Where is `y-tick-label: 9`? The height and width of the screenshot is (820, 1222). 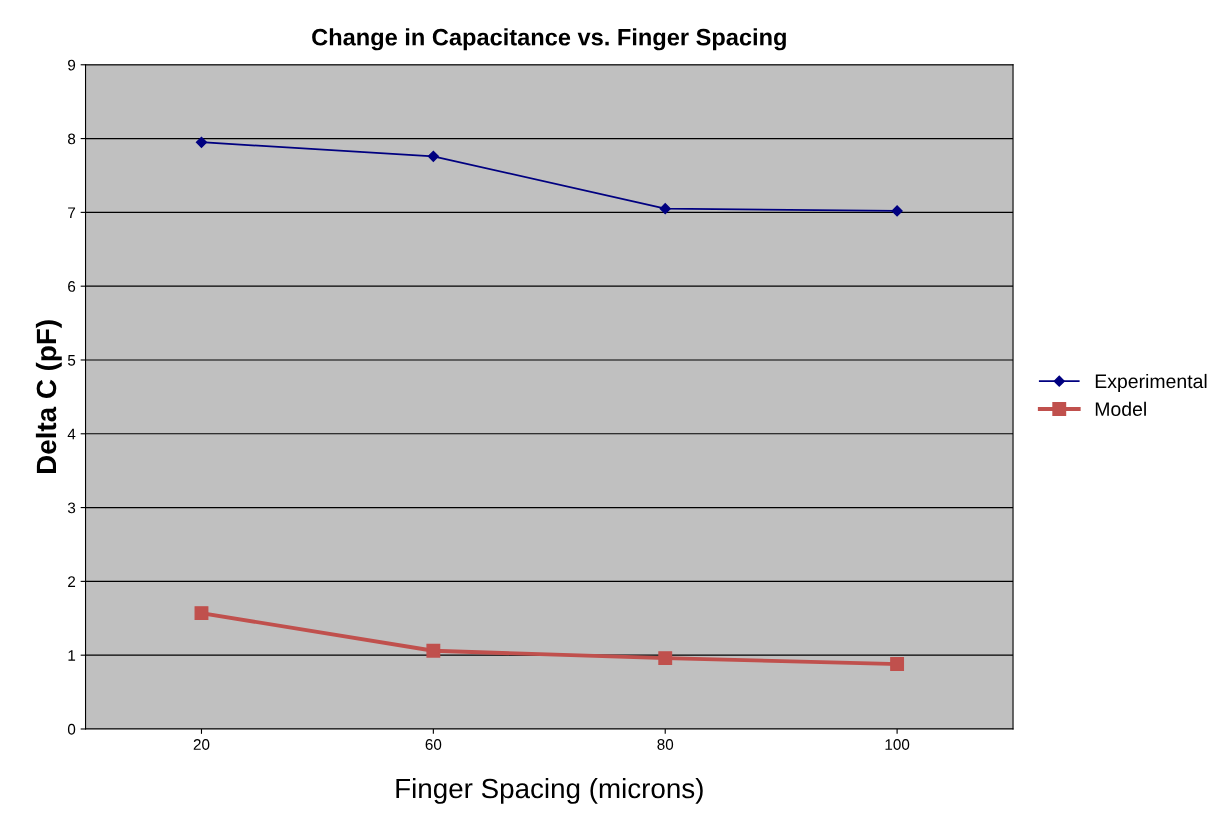
y-tick-label: 9 is located at coordinates (72, 65).